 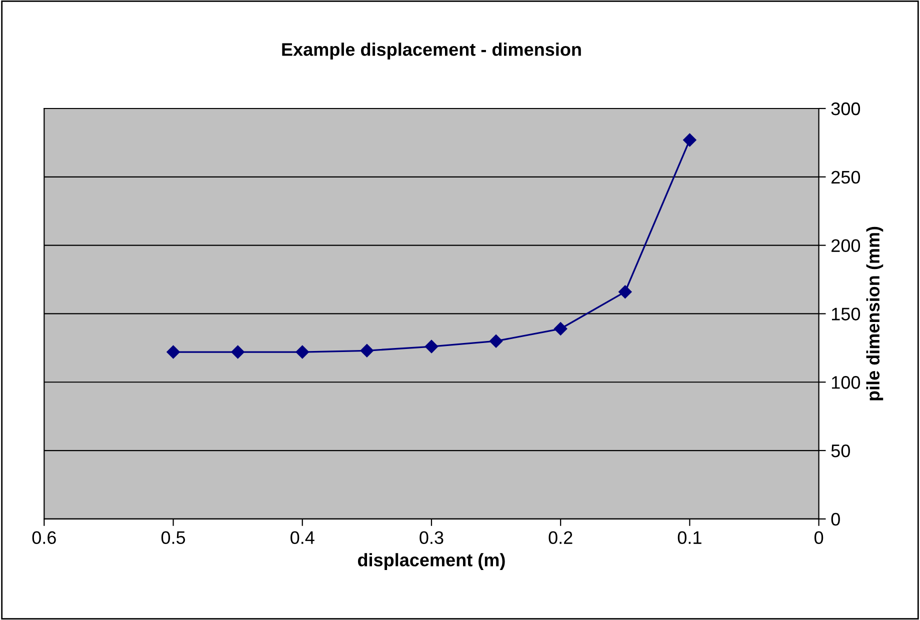 What do you see at coordinates (845, 109) in the screenshot?
I see `y-tick-label: 300` at bounding box center [845, 109].